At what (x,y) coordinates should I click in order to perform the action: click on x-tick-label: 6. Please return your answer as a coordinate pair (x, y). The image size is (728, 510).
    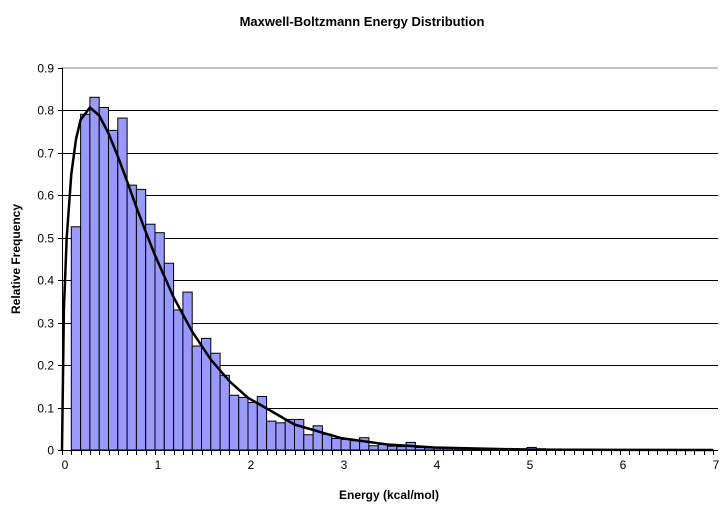
    Looking at the image, I should click on (623, 465).